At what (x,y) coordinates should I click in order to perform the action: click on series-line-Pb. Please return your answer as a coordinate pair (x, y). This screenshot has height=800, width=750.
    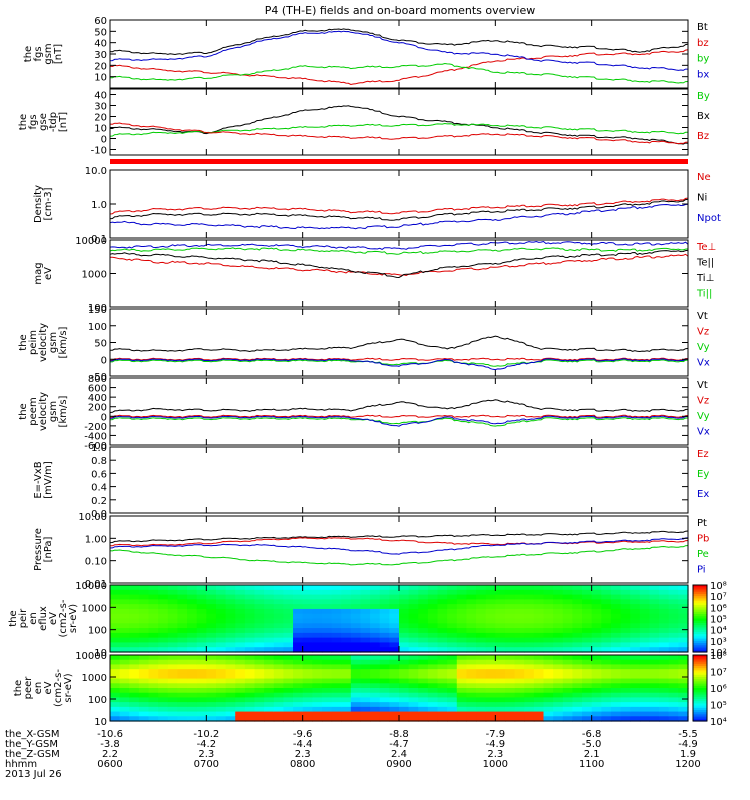
    Looking at the image, I should click on (399, 542).